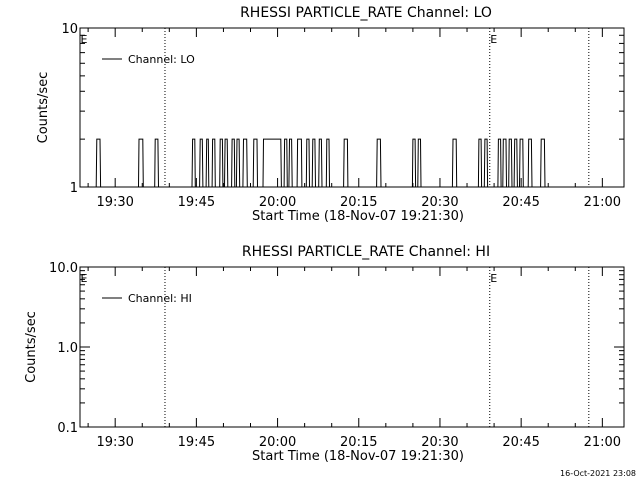 The width and height of the screenshot is (640, 480). What do you see at coordinates (67, 428) in the screenshot?
I see `y-tick-label: 0.1` at bounding box center [67, 428].